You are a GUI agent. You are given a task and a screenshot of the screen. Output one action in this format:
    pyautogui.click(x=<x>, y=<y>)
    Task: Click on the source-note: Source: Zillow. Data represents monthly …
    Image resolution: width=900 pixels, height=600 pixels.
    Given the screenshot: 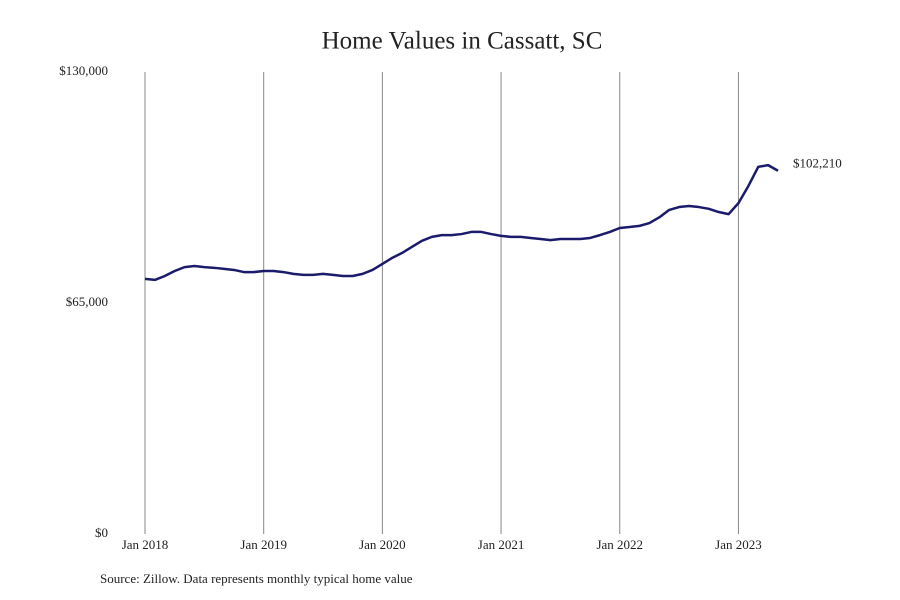 What is the action you would take?
    pyautogui.click(x=256, y=578)
    